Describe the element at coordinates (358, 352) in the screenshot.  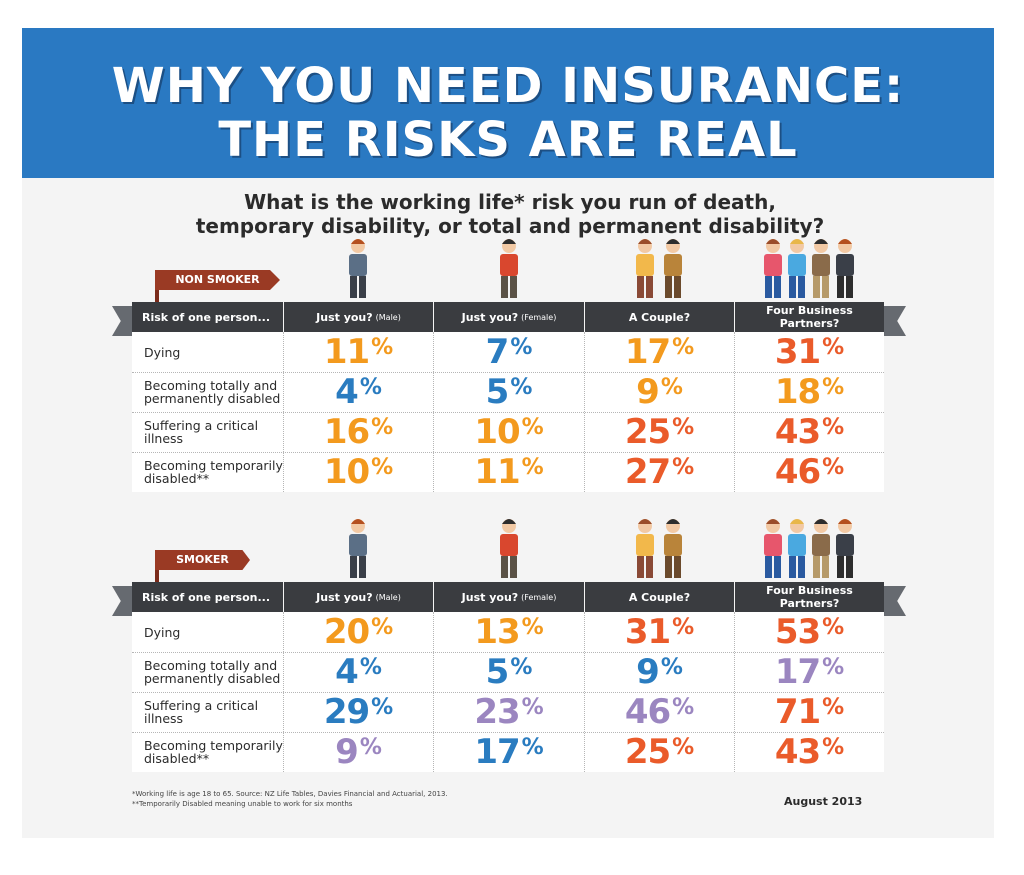
I see `risk-value-non-smoker-r1c1: 11%` at that location.